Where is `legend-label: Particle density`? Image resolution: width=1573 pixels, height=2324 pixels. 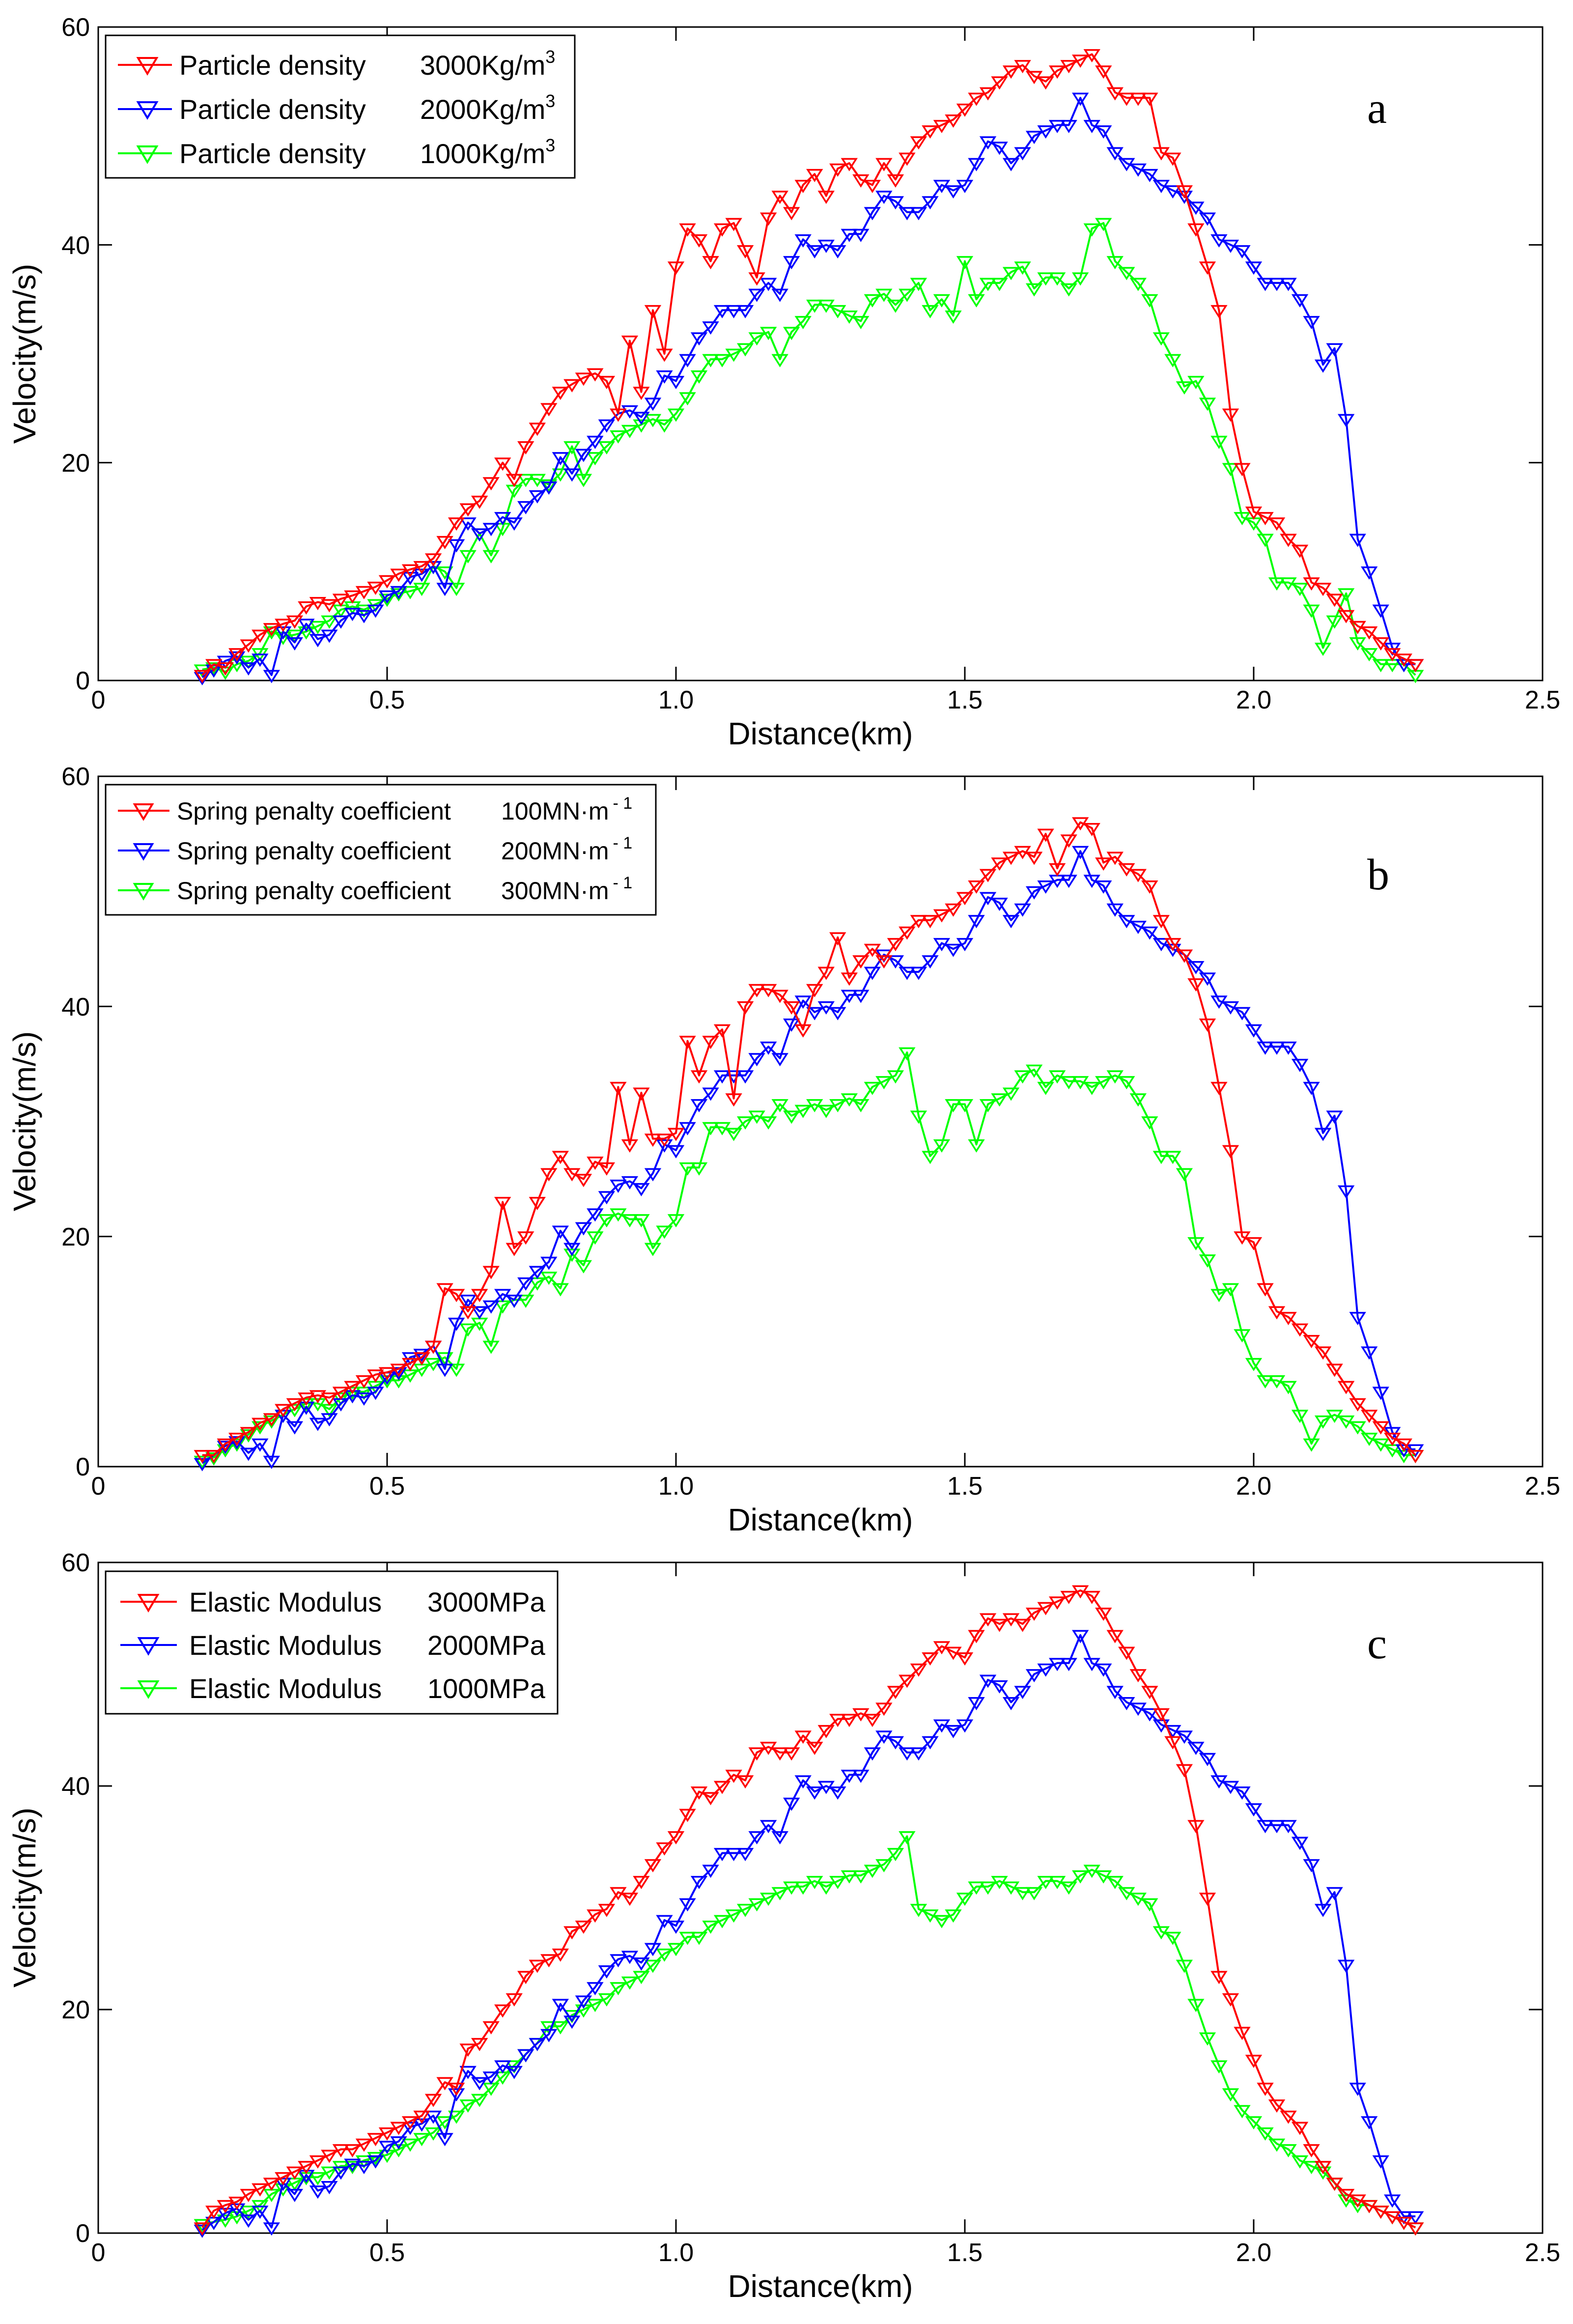 legend-label: Particle density is located at coordinates (272, 66).